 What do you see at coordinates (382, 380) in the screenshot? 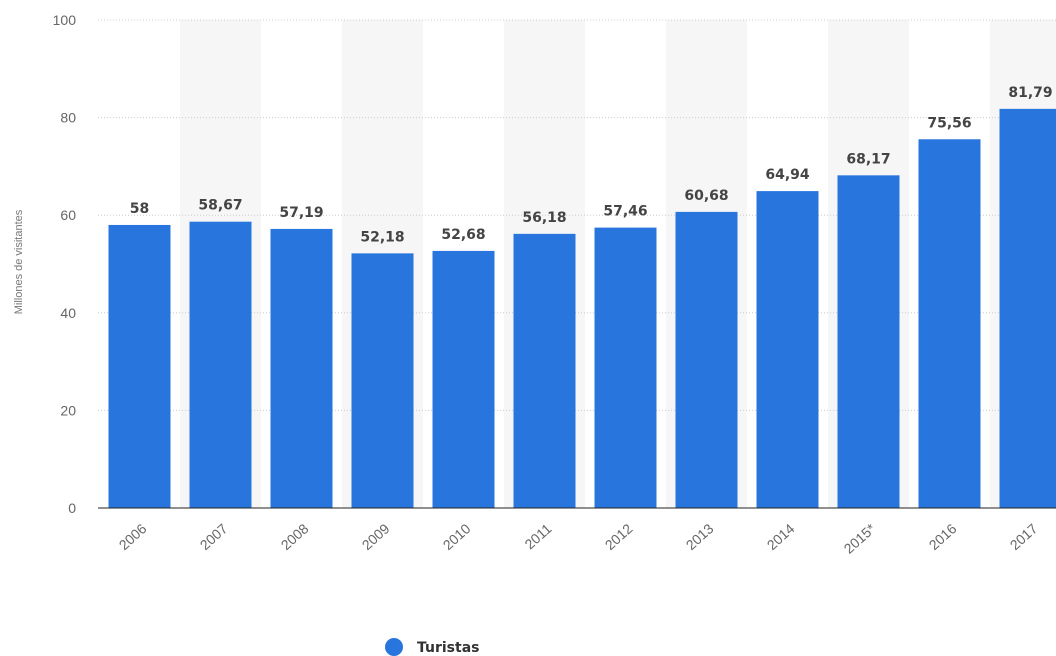
I see `bar-2009` at bounding box center [382, 380].